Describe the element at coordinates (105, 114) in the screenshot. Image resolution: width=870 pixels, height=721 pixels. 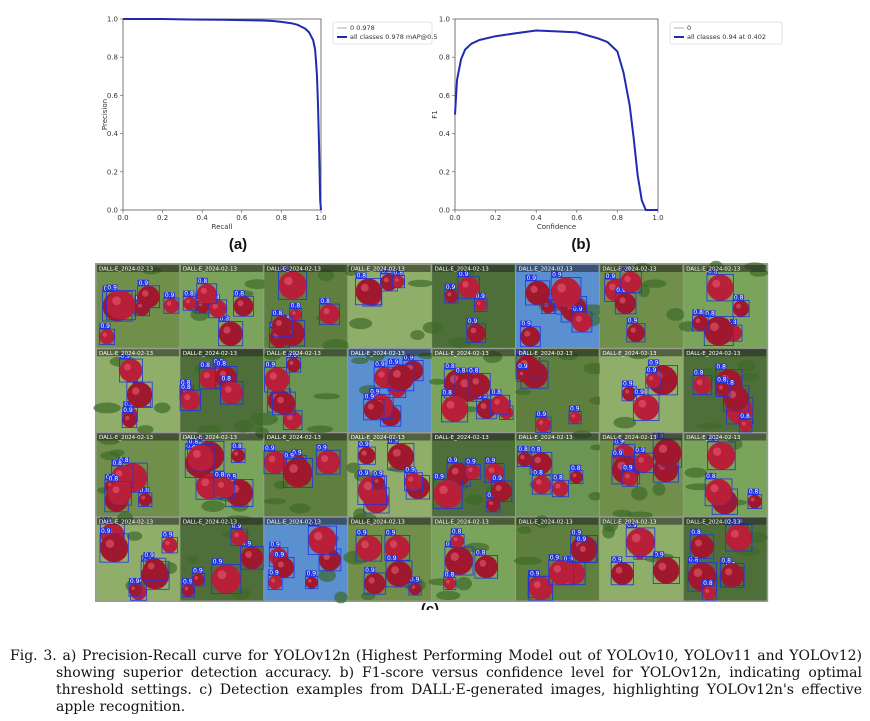
I see `y-axis-label: Precision` at that location.